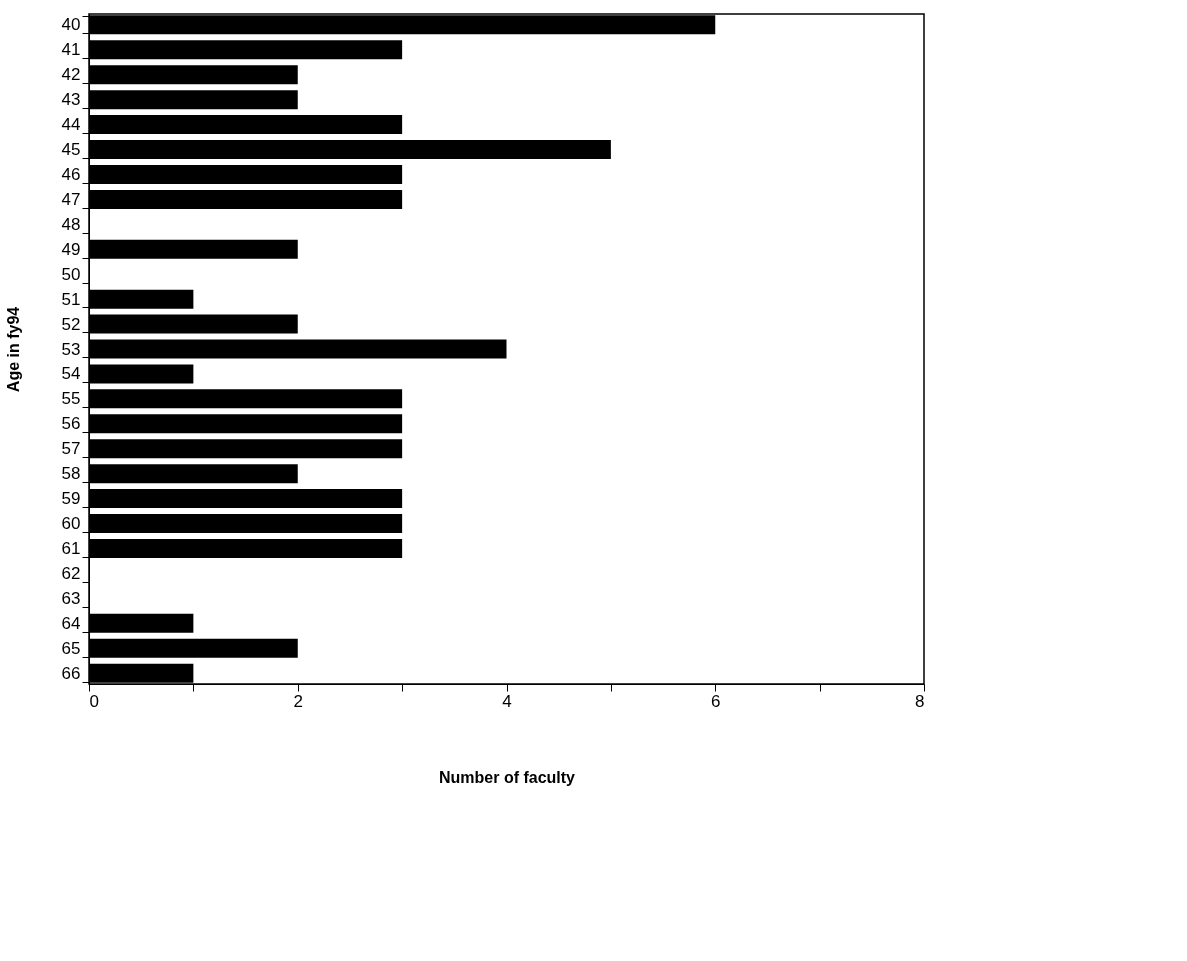 The image size is (1187, 961). Describe the element at coordinates (71, 374) in the screenshot. I see `y-tick-label: 54` at that location.